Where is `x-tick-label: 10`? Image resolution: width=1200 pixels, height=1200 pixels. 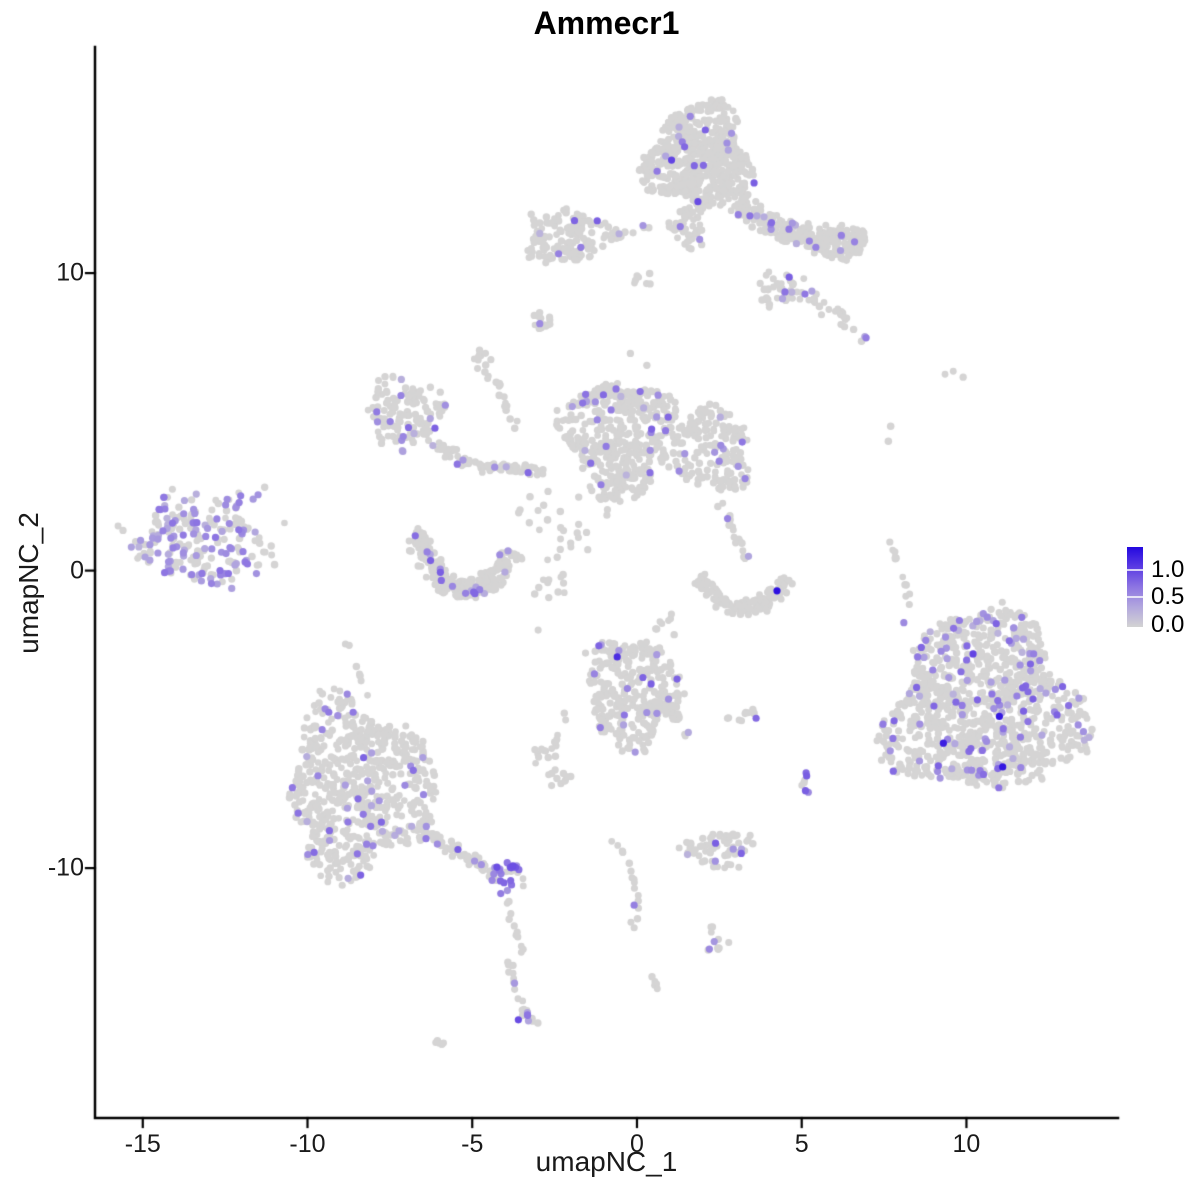 x-tick-label: 10 is located at coordinates (966, 1144).